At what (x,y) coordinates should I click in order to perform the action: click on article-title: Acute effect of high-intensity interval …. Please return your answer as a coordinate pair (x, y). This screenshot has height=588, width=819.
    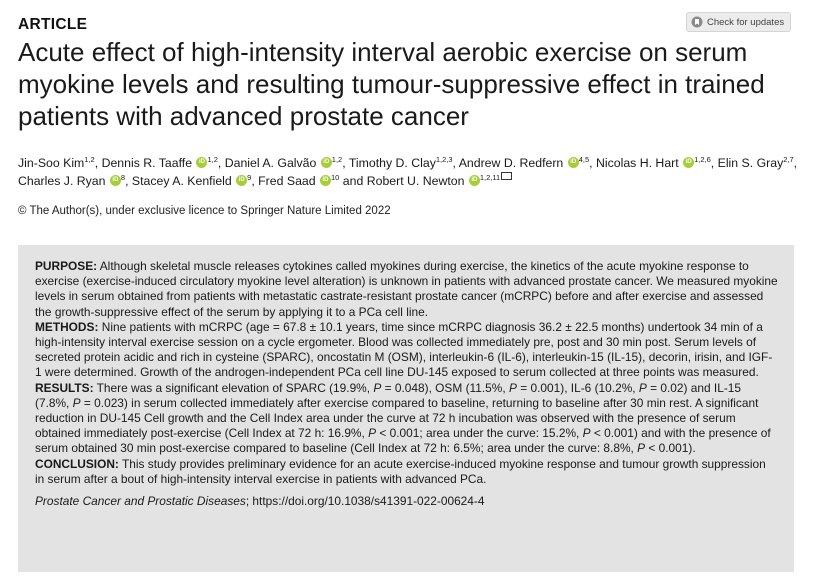
    Looking at the image, I should click on (391, 84).